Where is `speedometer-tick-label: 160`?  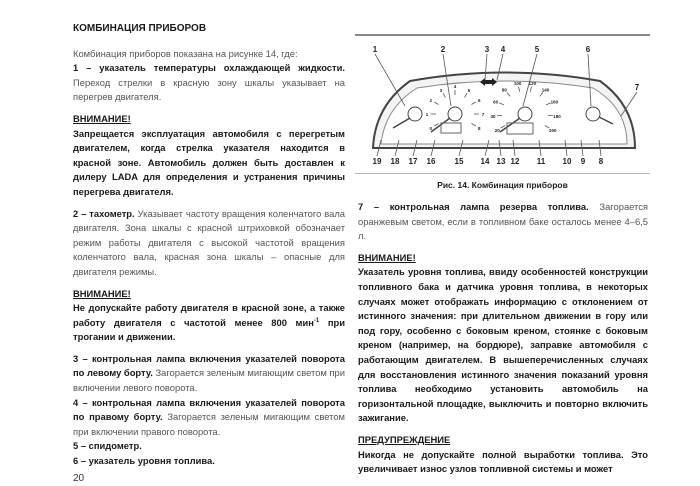
speedometer-tick-label: 160 is located at coordinates (555, 101).